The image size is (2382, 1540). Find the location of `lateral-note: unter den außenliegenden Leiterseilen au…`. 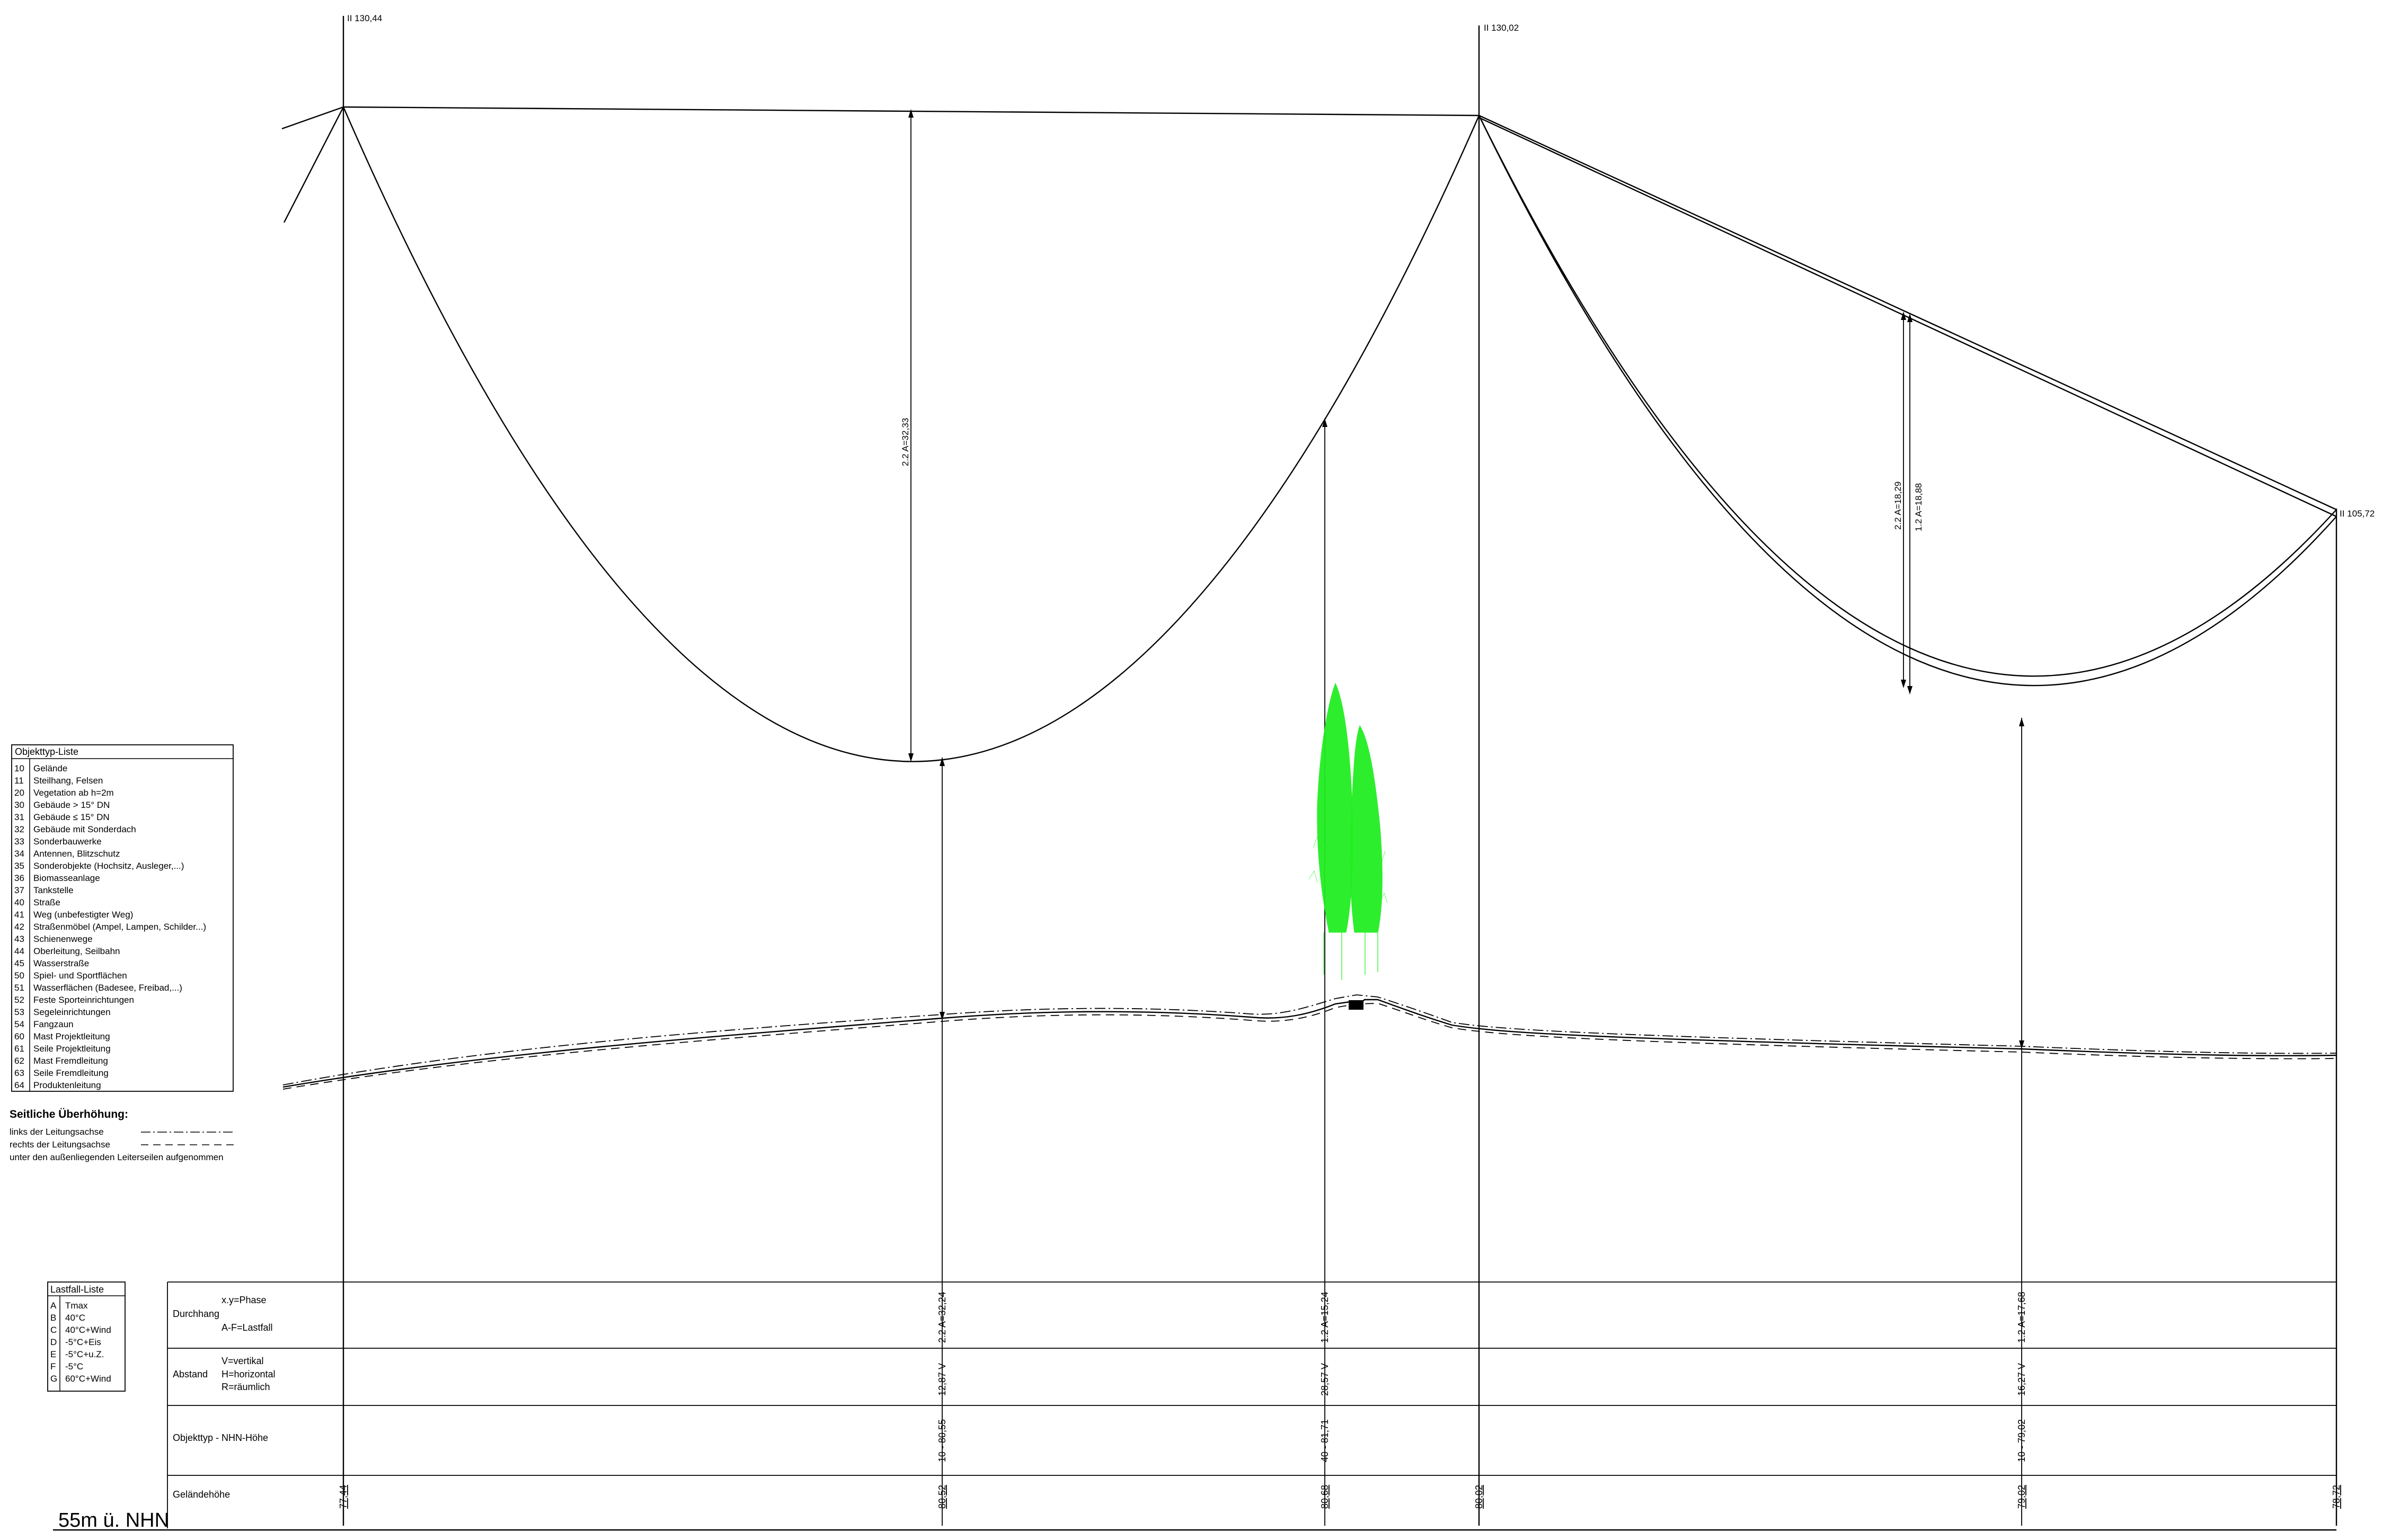

lateral-note: unter den außenliegenden Leiterseilen au… is located at coordinates (117, 1157).